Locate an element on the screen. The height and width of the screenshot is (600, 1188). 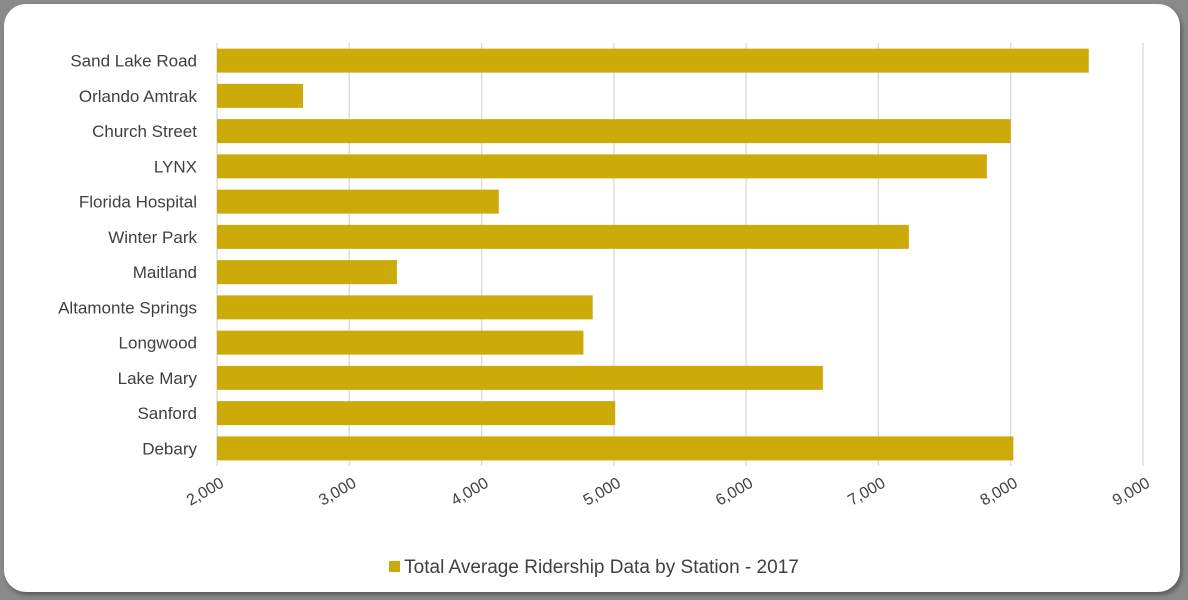
category-label: Church Street is located at coordinates (144, 131).